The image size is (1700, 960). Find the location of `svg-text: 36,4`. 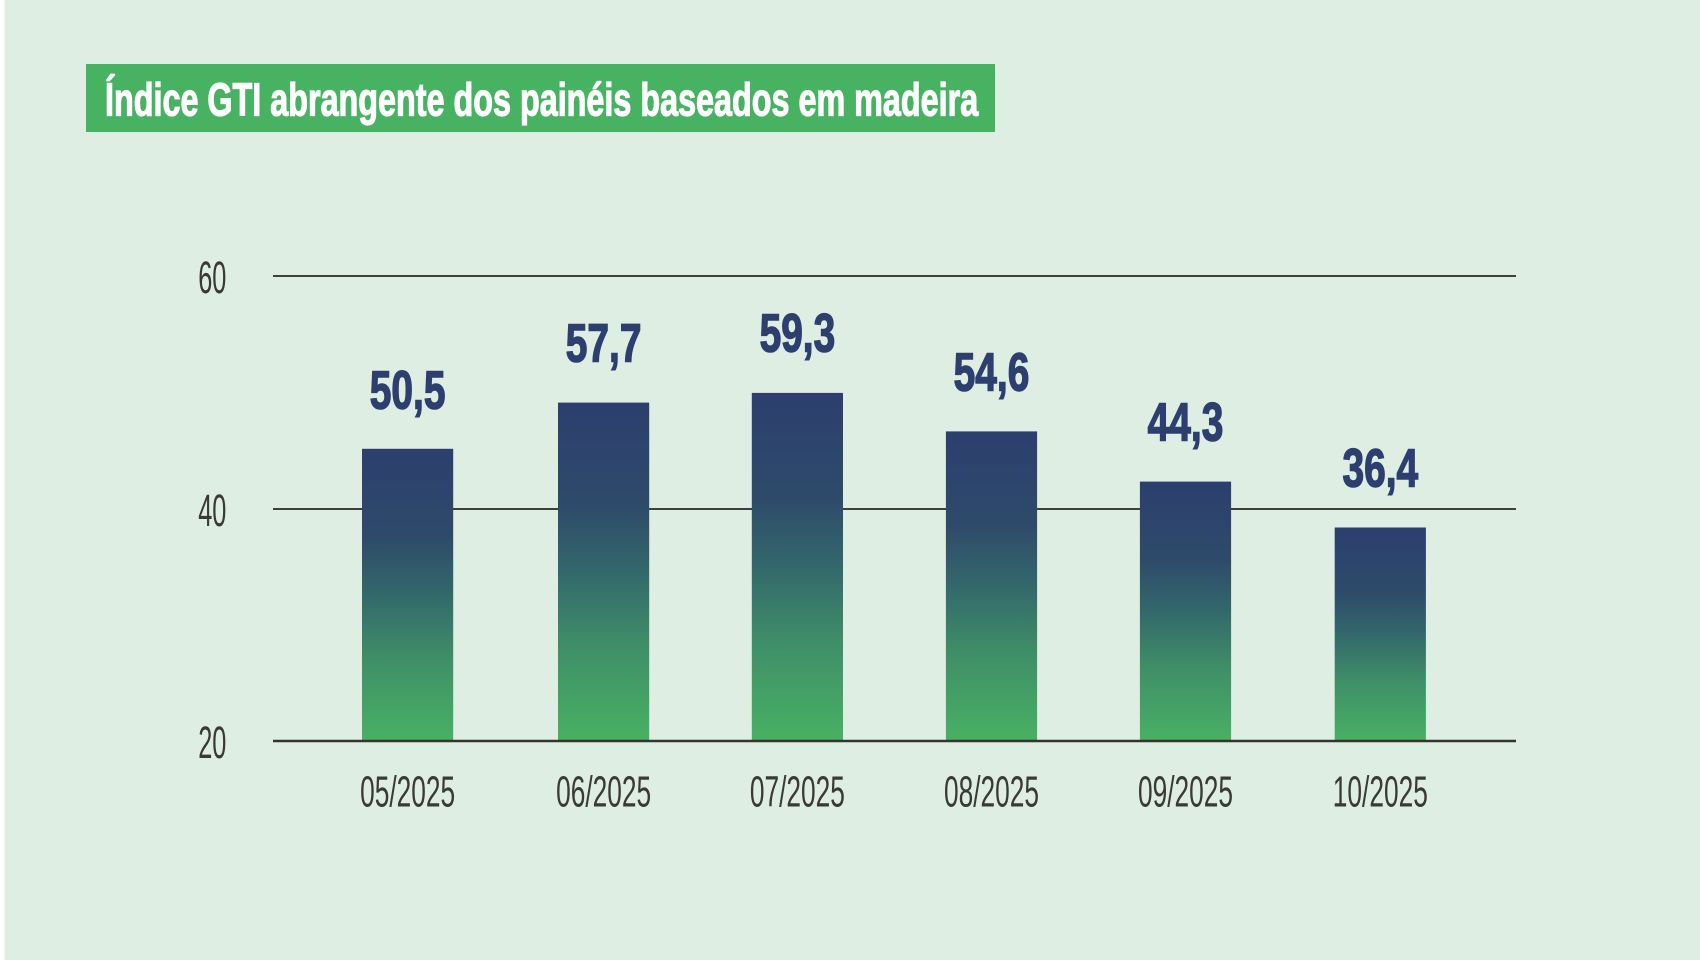

svg-text: 36,4 is located at coordinates (1380, 467).